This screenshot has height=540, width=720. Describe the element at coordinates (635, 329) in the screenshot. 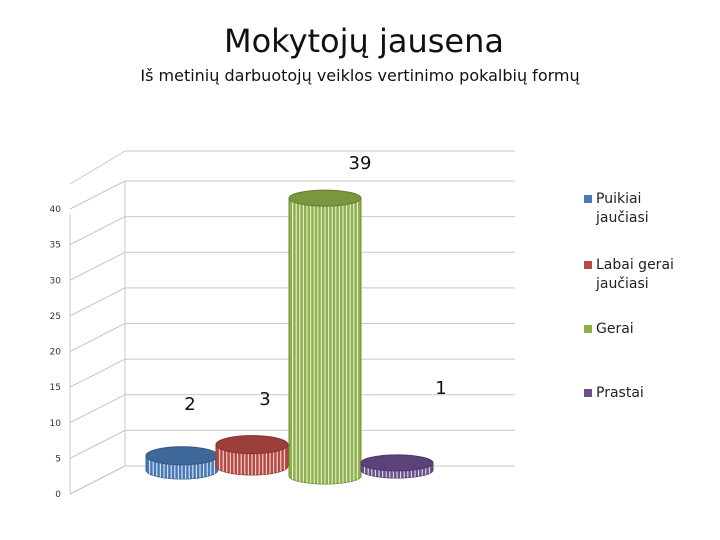

I see `legend-item-gerai: Gerai` at that location.